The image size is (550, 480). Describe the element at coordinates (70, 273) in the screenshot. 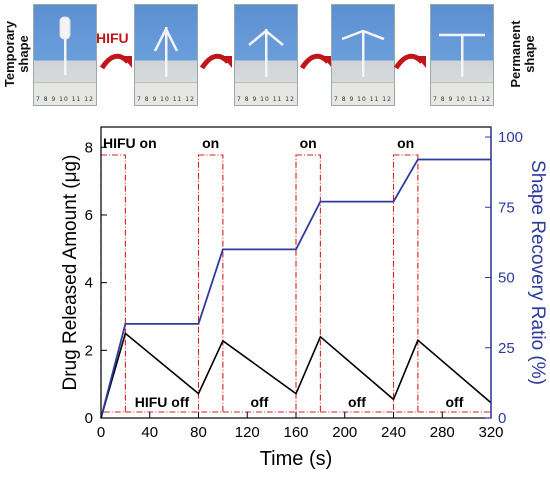

I see `y-axis-left-title: Drug Released Amount (μg)` at that location.